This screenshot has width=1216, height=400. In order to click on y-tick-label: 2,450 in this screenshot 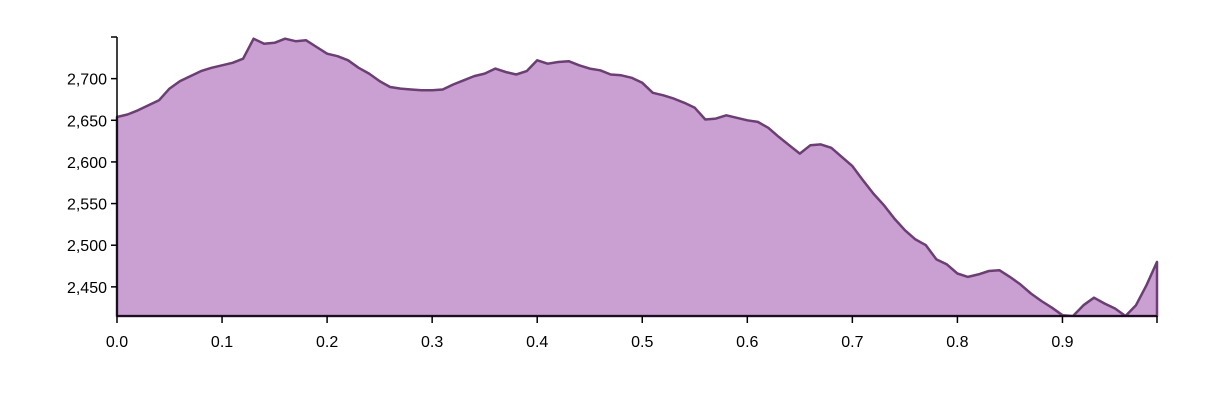, I will do `click(87, 288)`.